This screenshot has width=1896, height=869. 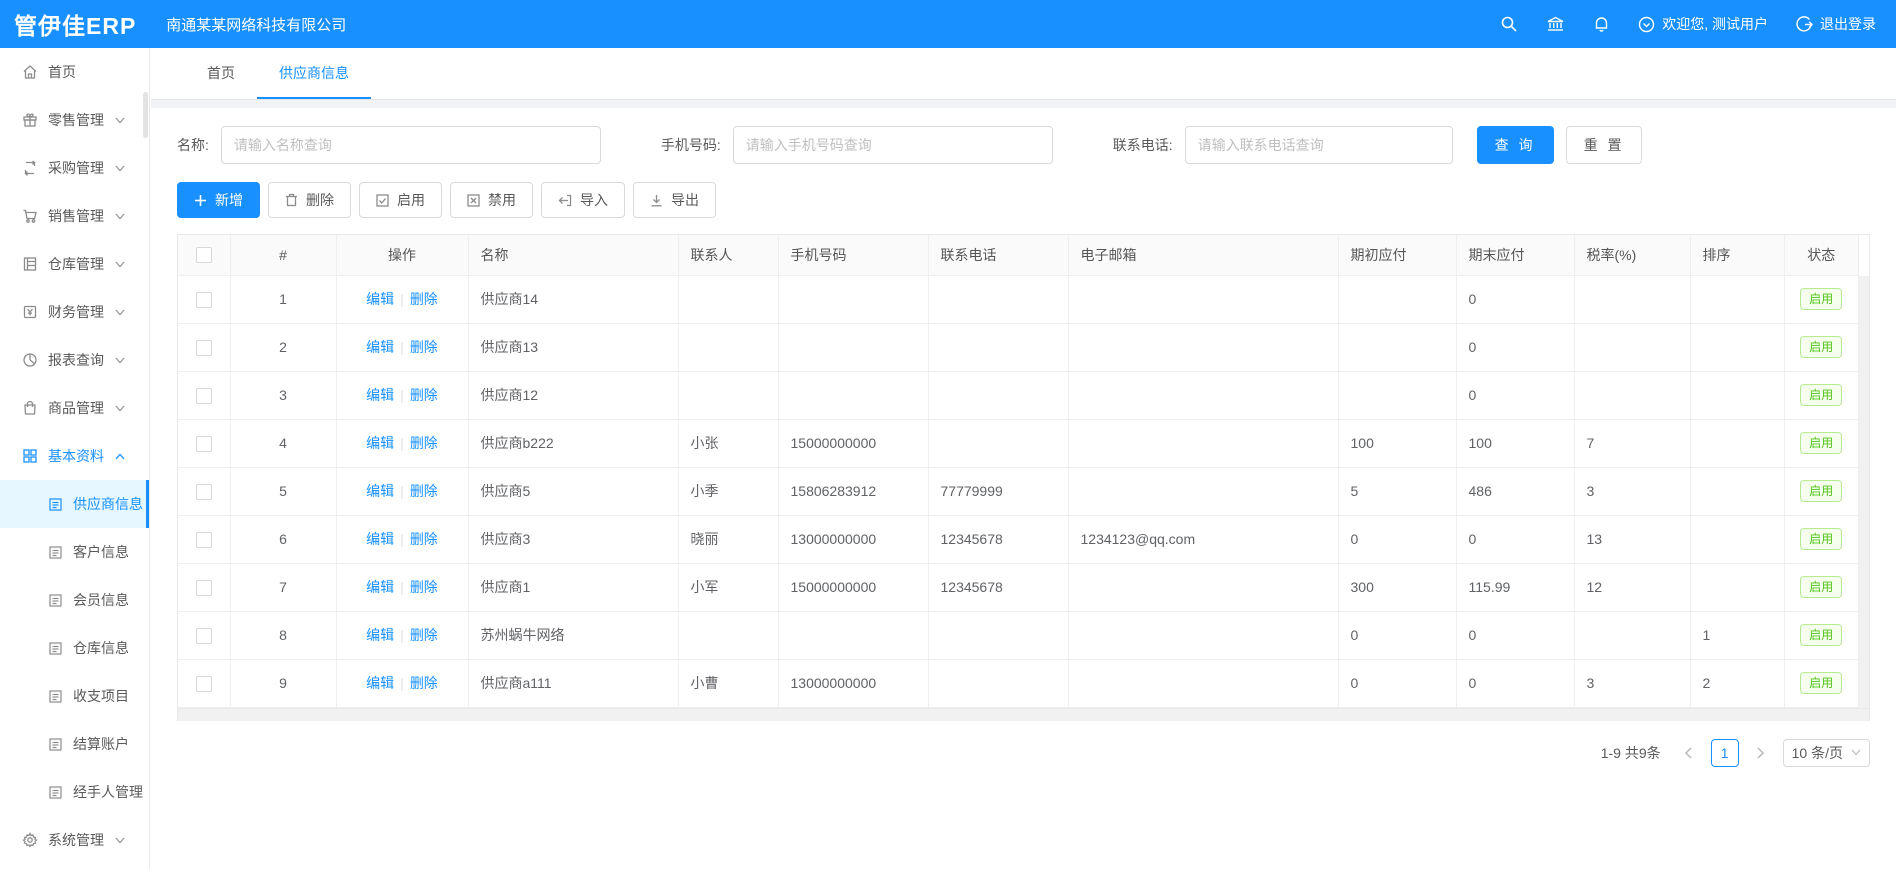 I want to click on sidebar-item-finance: 财务管理, so click(x=74, y=312).